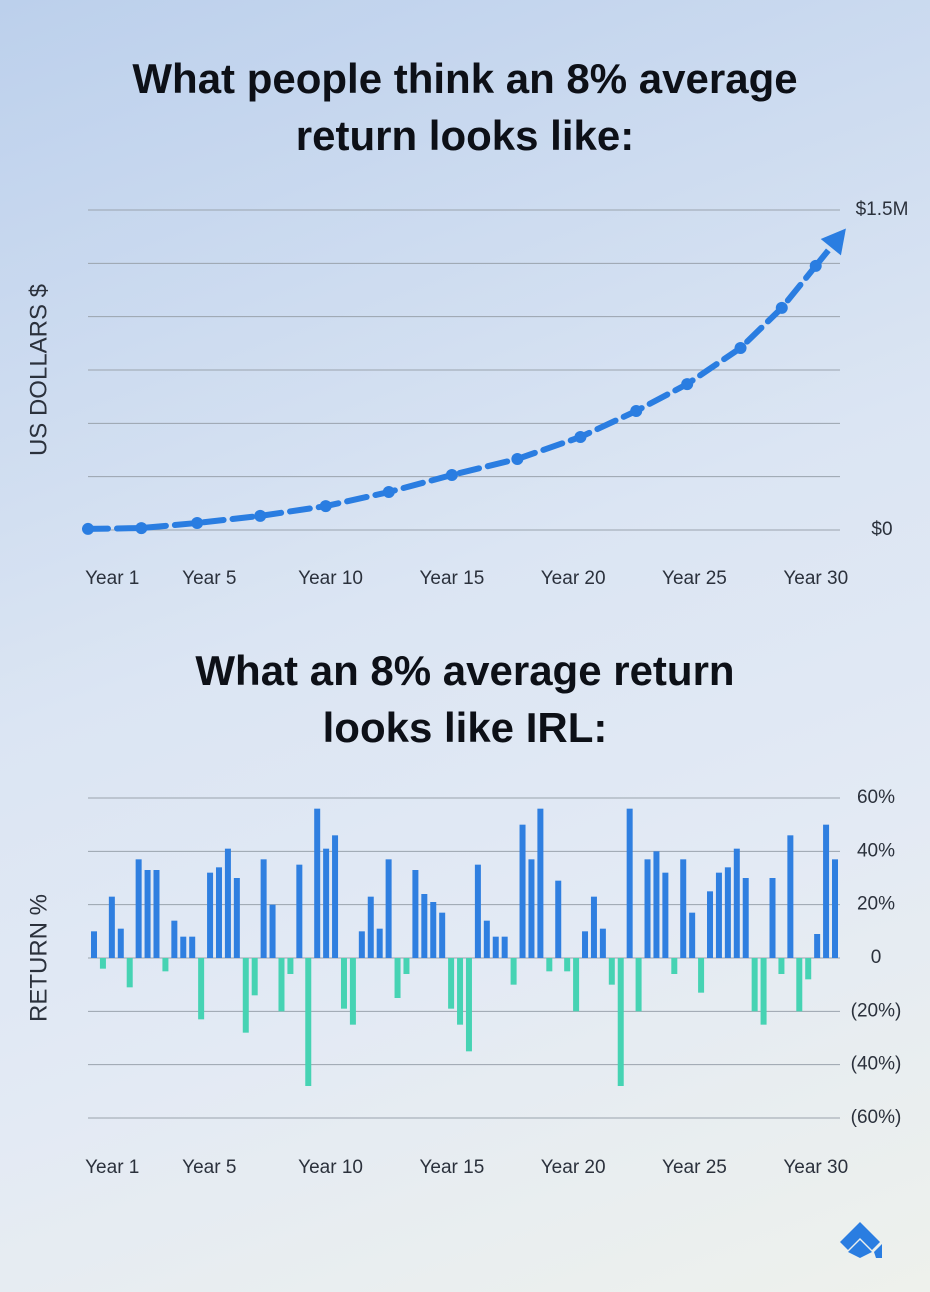 Image resolution: width=930 pixels, height=1292 pixels. Describe the element at coordinates (876, 1117) in the screenshot. I see `y-tick-label: (60%)` at that location.